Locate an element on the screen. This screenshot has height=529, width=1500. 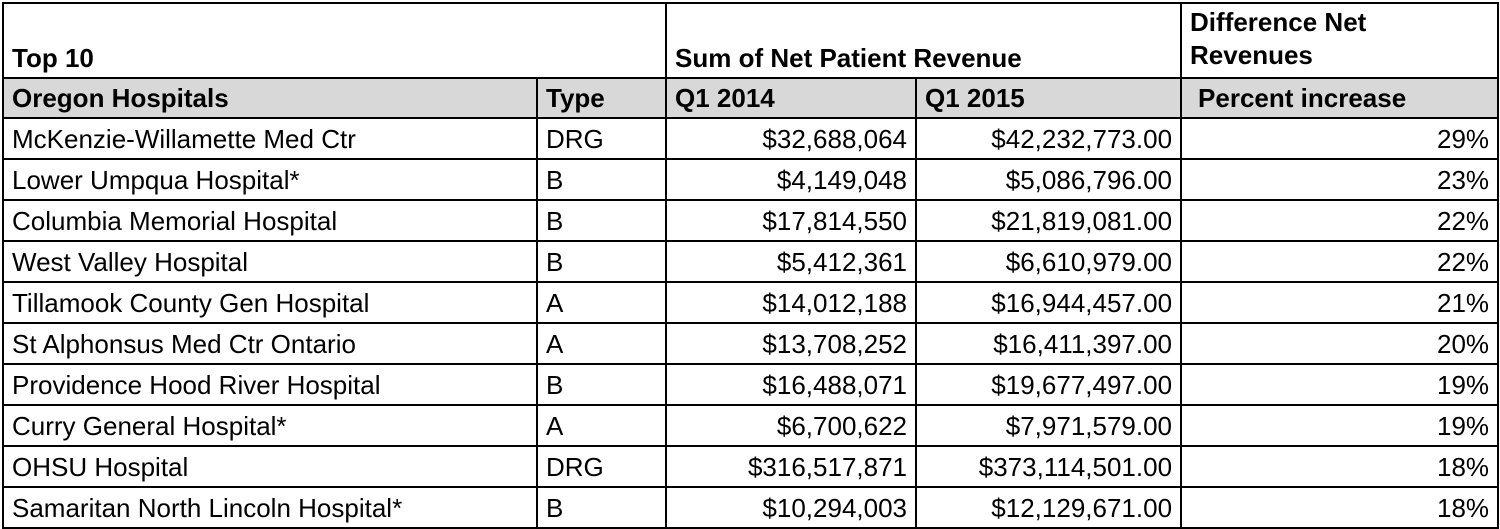
table-cell: 20% is located at coordinates (1340, 343).